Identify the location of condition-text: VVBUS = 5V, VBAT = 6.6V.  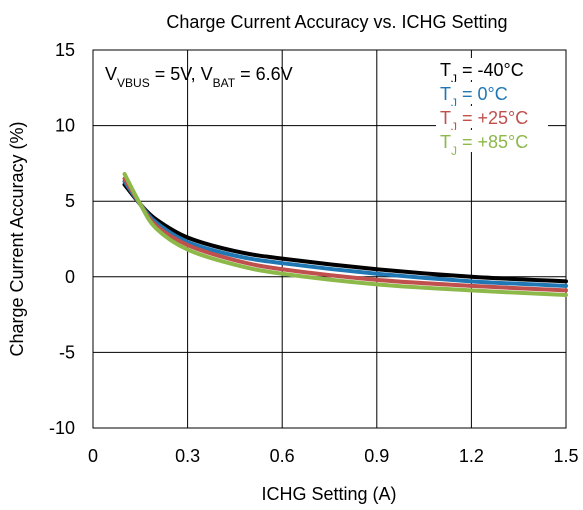
(199, 77).